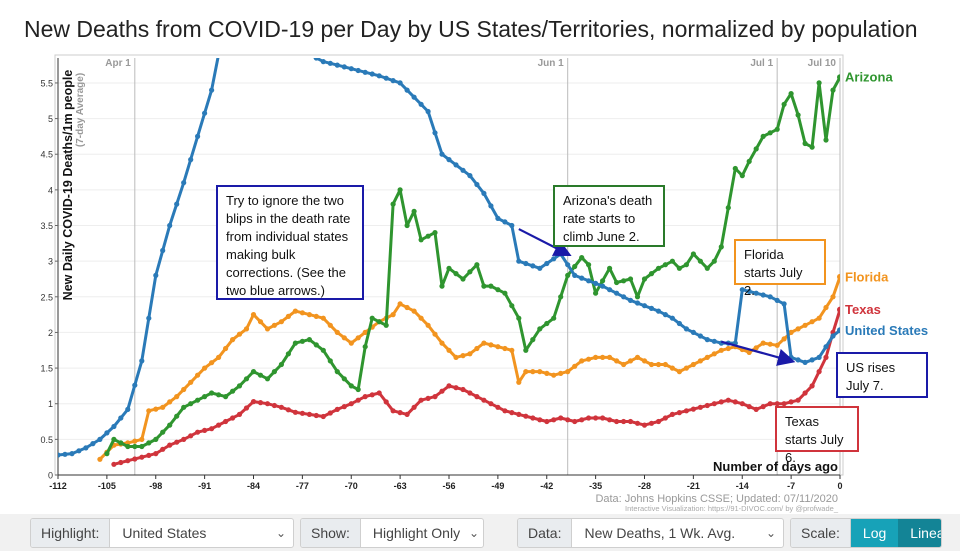  Describe the element at coordinates (791, 486) in the screenshot. I see `x-tick-label: -7` at that location.